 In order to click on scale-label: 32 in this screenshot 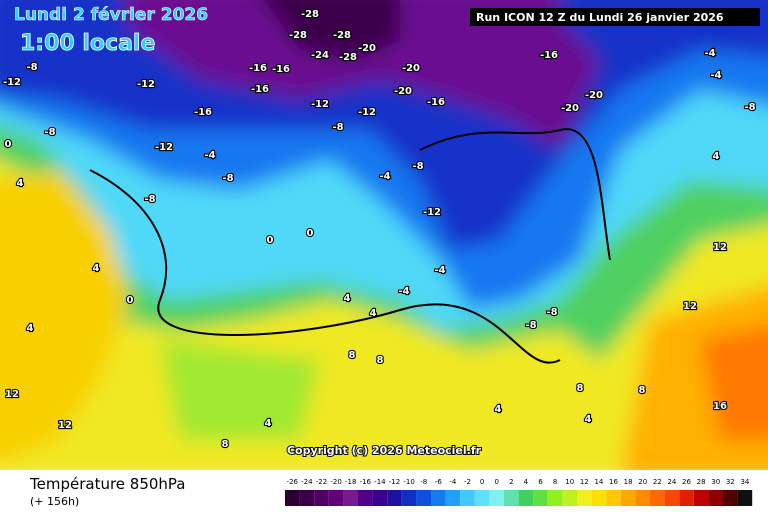, I will do `click(730, 482)`.